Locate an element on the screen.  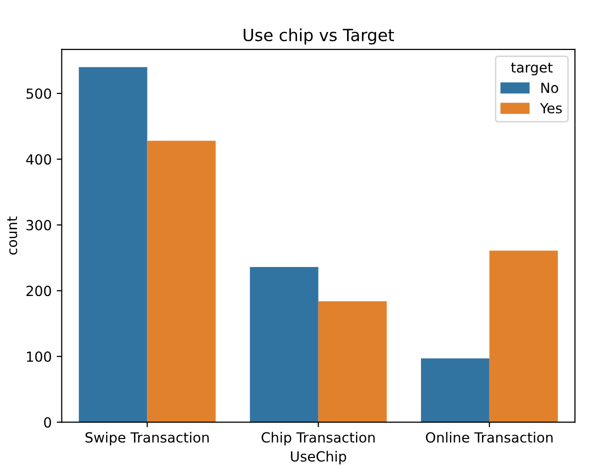
y-tick-label: 0 is located at coordinates (48, 422).